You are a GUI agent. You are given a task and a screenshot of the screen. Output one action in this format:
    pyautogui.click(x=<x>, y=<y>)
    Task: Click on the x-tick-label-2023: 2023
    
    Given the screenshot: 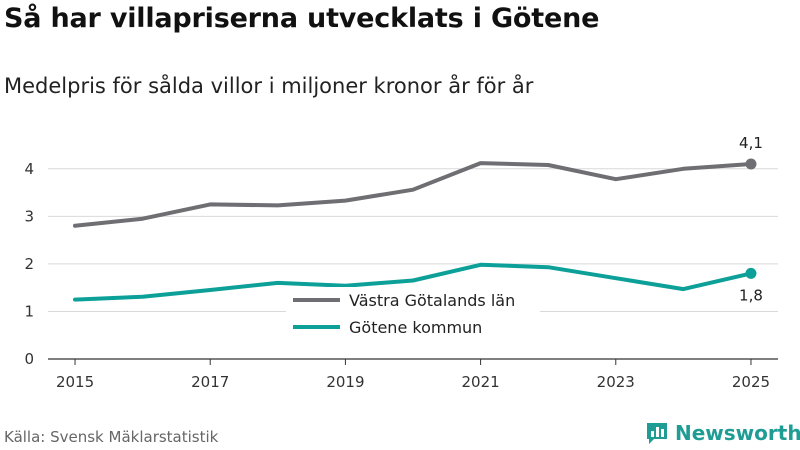 What is the action you would take?
    pyautogui.click(x=616, y=382)
    